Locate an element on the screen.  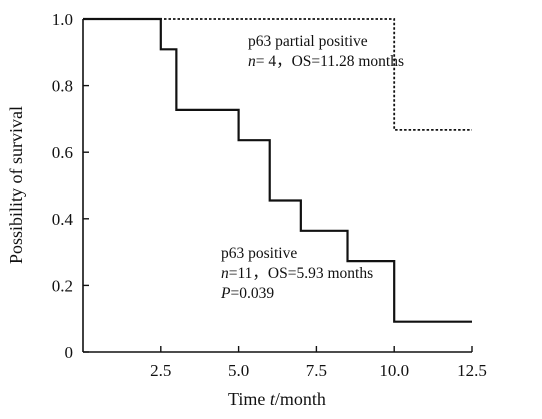
annotation-positive-label: p63 positive is located at coordinates (259, 253).